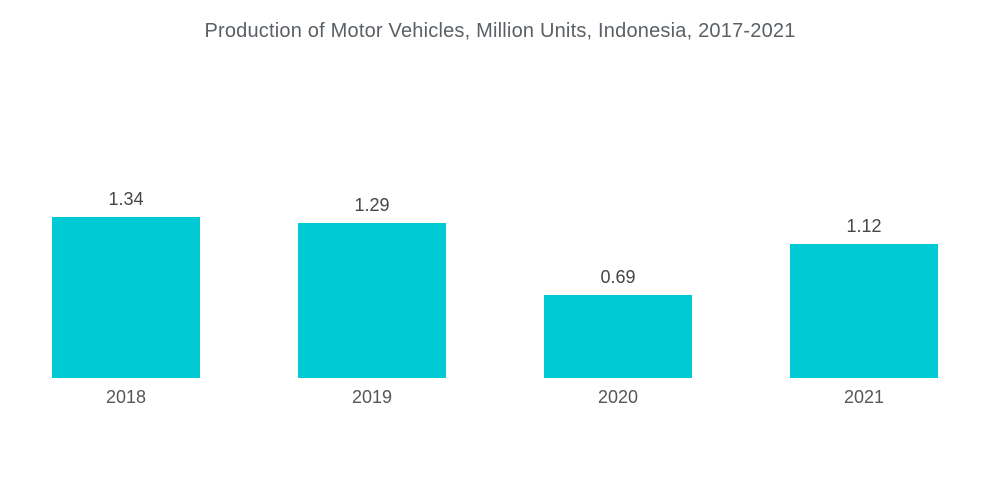  Describe the element at coordinates (372, 205) in the screenshot. I see `bar-value-label: 1.29` at that location.